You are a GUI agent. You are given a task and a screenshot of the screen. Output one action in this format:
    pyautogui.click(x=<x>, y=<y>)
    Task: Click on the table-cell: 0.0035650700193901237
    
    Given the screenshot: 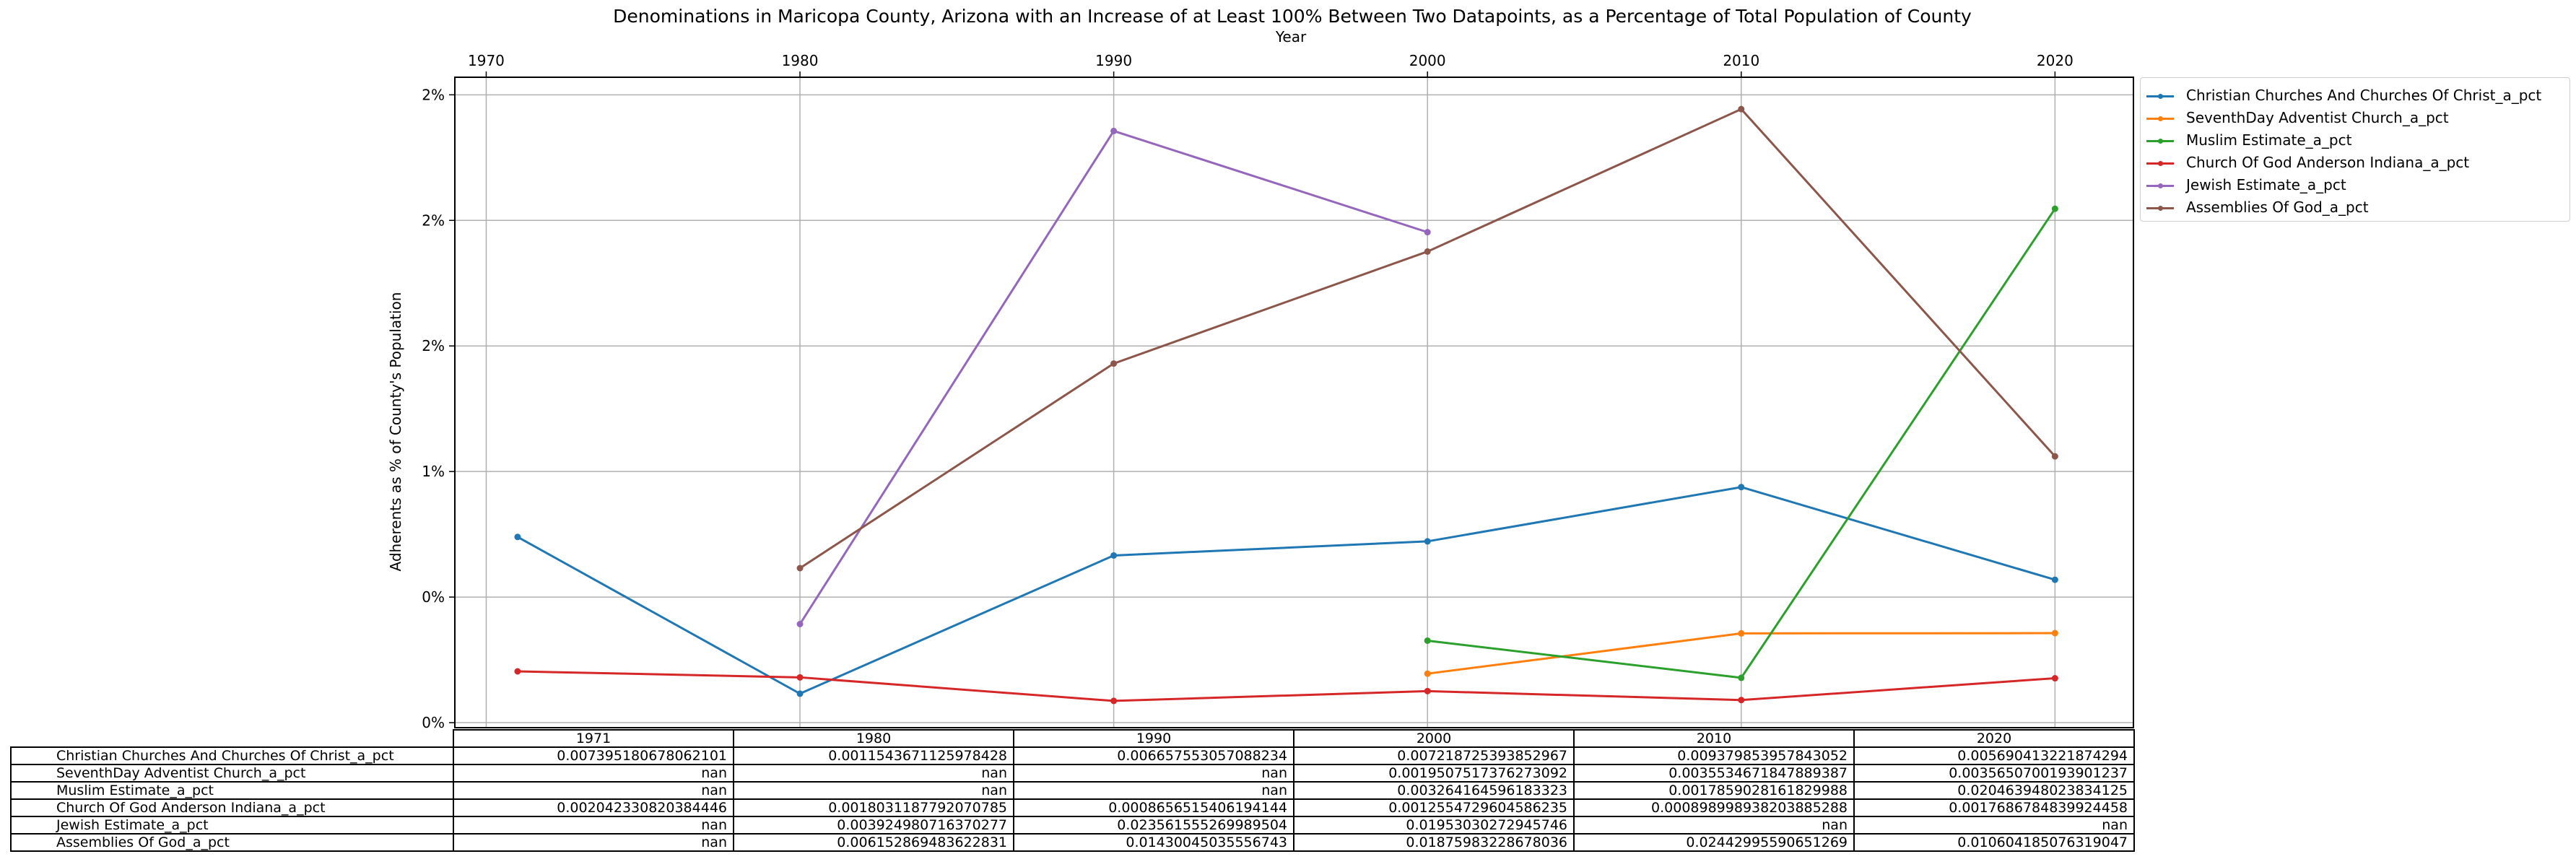 What is the action you would take?
    pyautogui.click(x=1994, y=773)
    